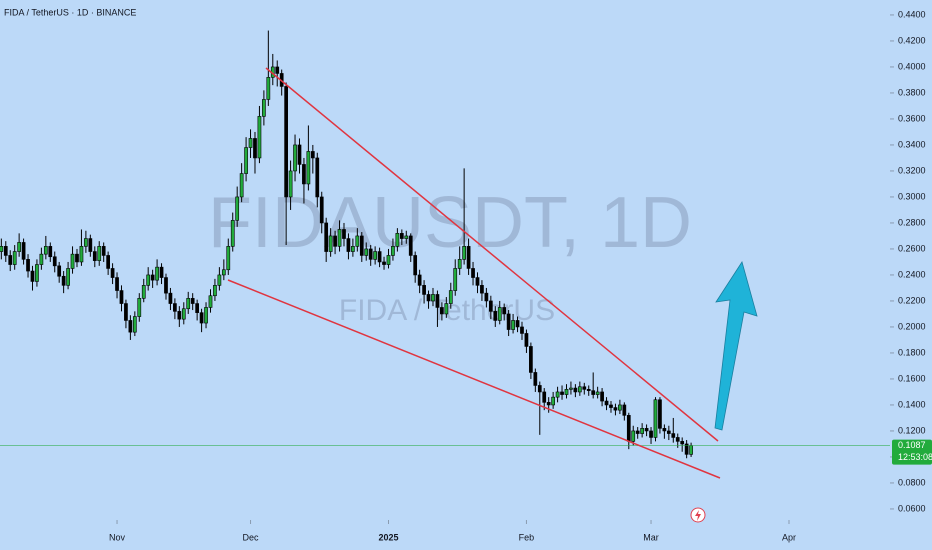 The height and width of the screenshot is (550, 932). Describe the element at coordinates (450, 223) in the screenshot. I see `watermark: FIDAUSDT, 1D` at that location.